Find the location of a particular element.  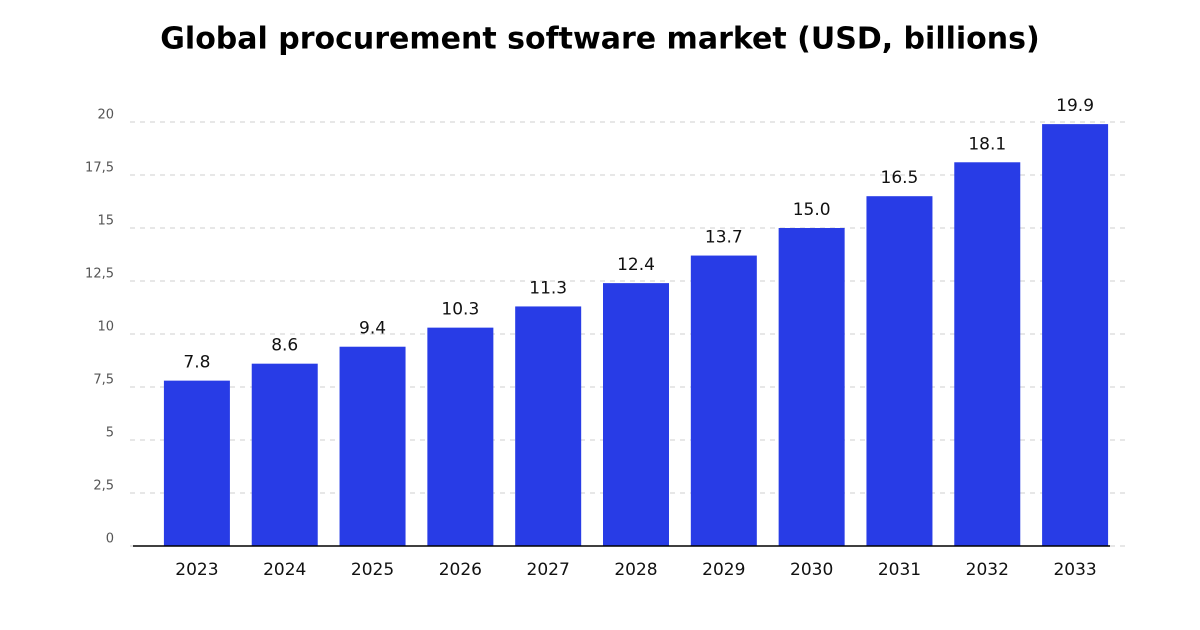

y-tick-label: 7,5 is located at coordinates (103, 380).